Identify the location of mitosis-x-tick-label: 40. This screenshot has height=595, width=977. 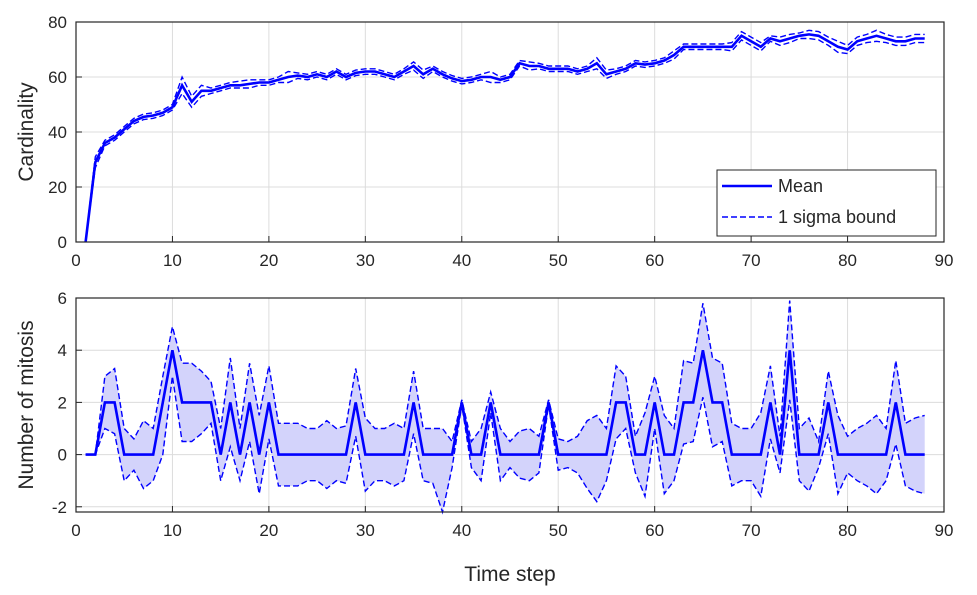
(461, 530).